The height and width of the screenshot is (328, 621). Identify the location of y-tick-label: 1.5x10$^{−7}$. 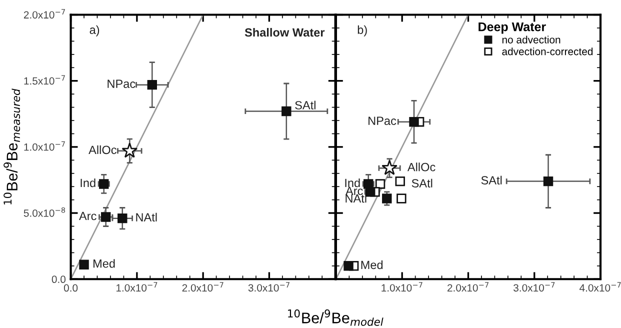
(44, 80).